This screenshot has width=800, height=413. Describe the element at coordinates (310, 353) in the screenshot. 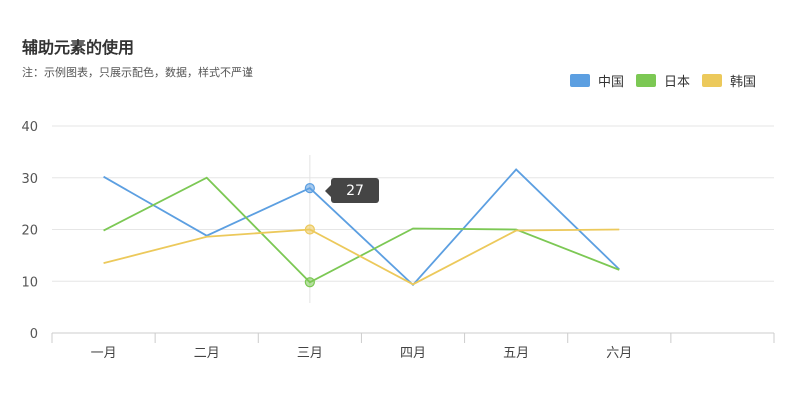

I see `x-tick-label-2: 三月` at that location.